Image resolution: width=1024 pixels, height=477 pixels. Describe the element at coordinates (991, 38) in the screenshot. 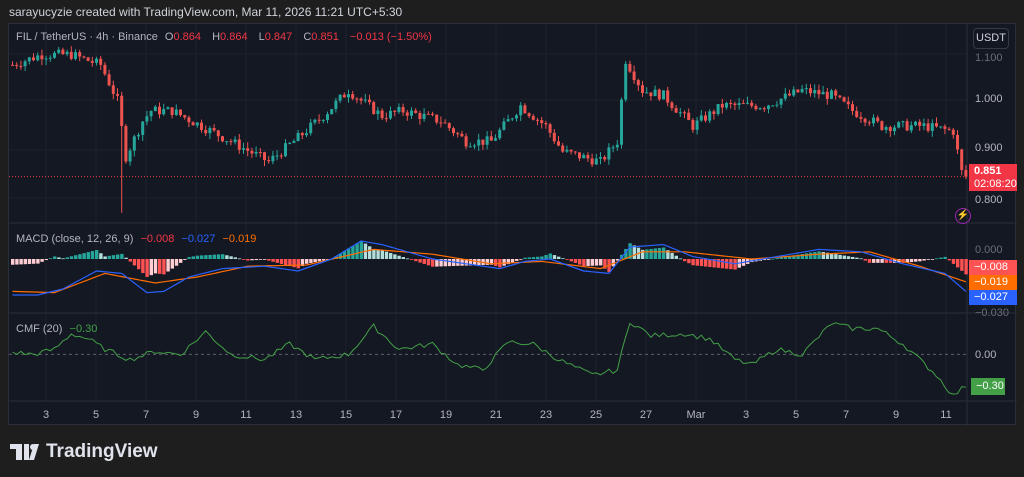

I see `currency-button: USDT` at that location.